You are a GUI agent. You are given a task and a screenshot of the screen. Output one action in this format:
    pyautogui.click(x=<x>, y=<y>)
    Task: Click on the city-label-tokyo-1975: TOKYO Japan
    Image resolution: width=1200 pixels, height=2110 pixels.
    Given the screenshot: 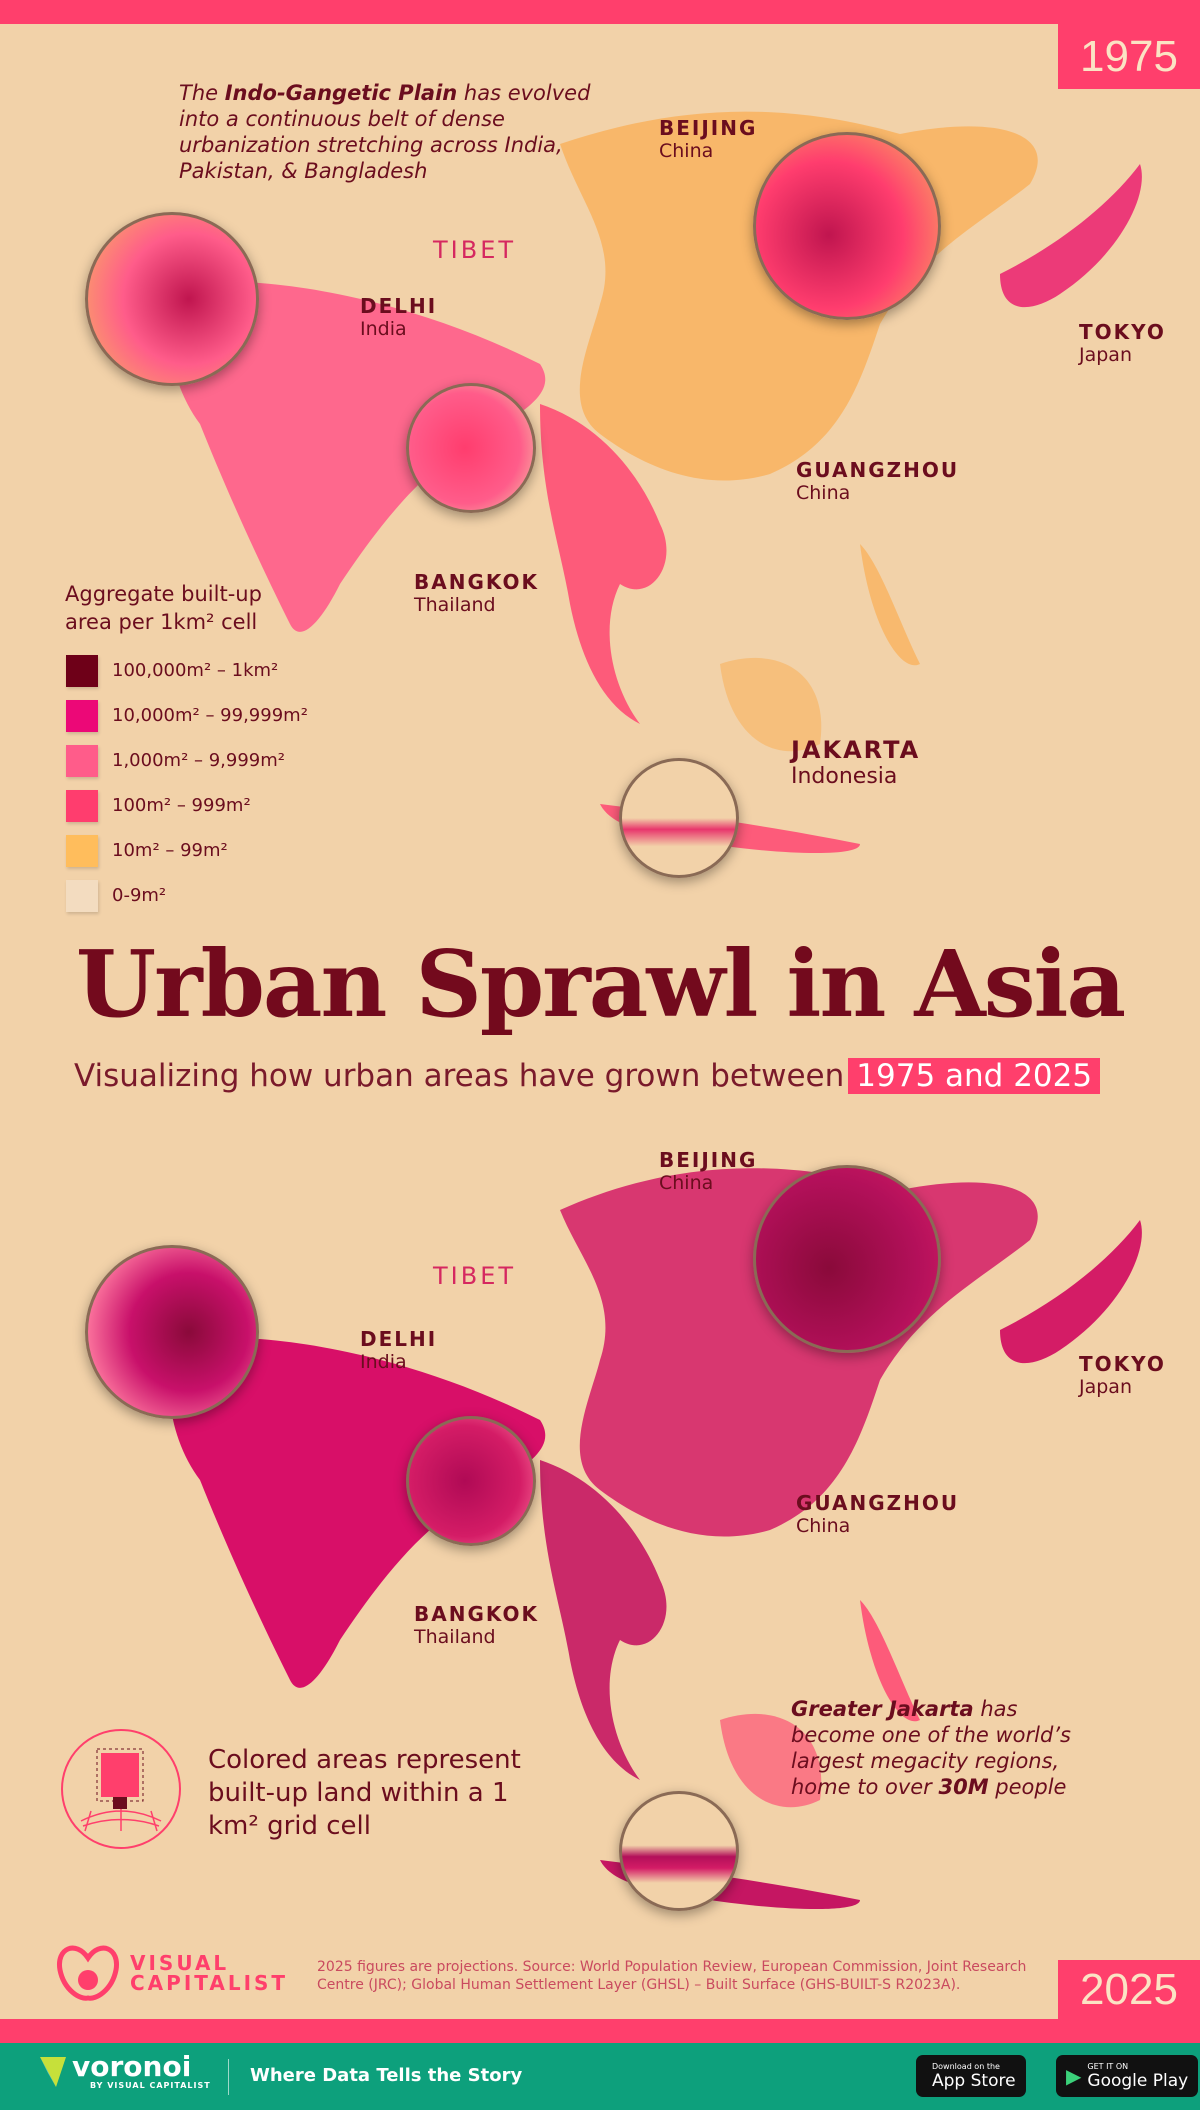 What is the action you would take?
    pyautogui.click(x=1122, y=343)
    